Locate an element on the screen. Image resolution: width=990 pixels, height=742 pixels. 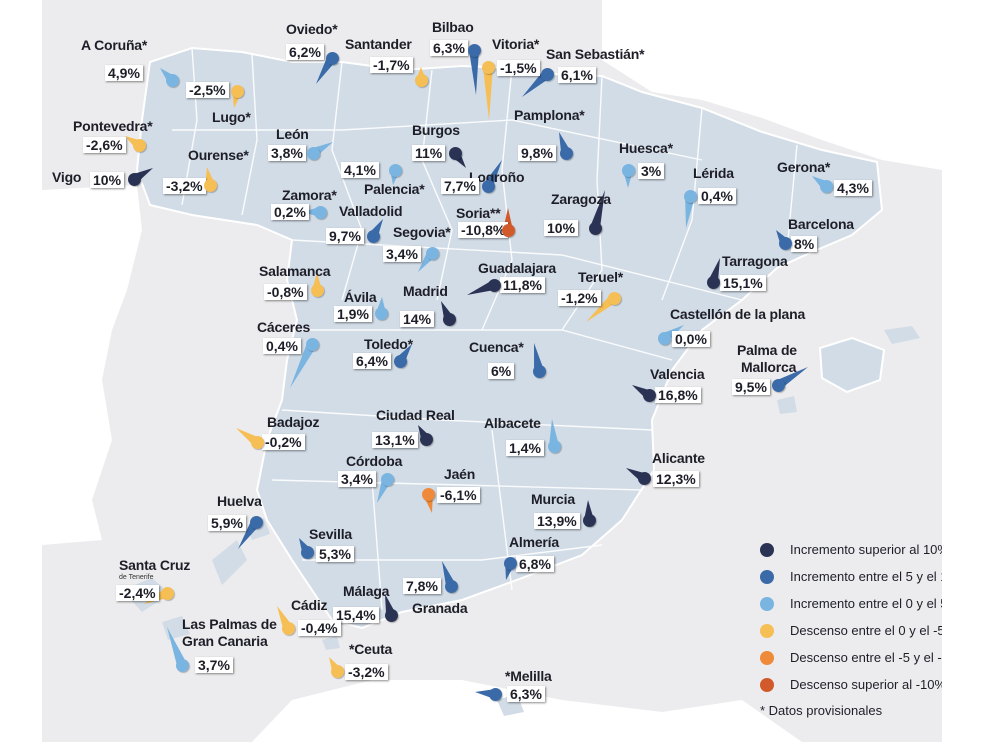
city-name: Burgos is located at coordinates (436, 130).